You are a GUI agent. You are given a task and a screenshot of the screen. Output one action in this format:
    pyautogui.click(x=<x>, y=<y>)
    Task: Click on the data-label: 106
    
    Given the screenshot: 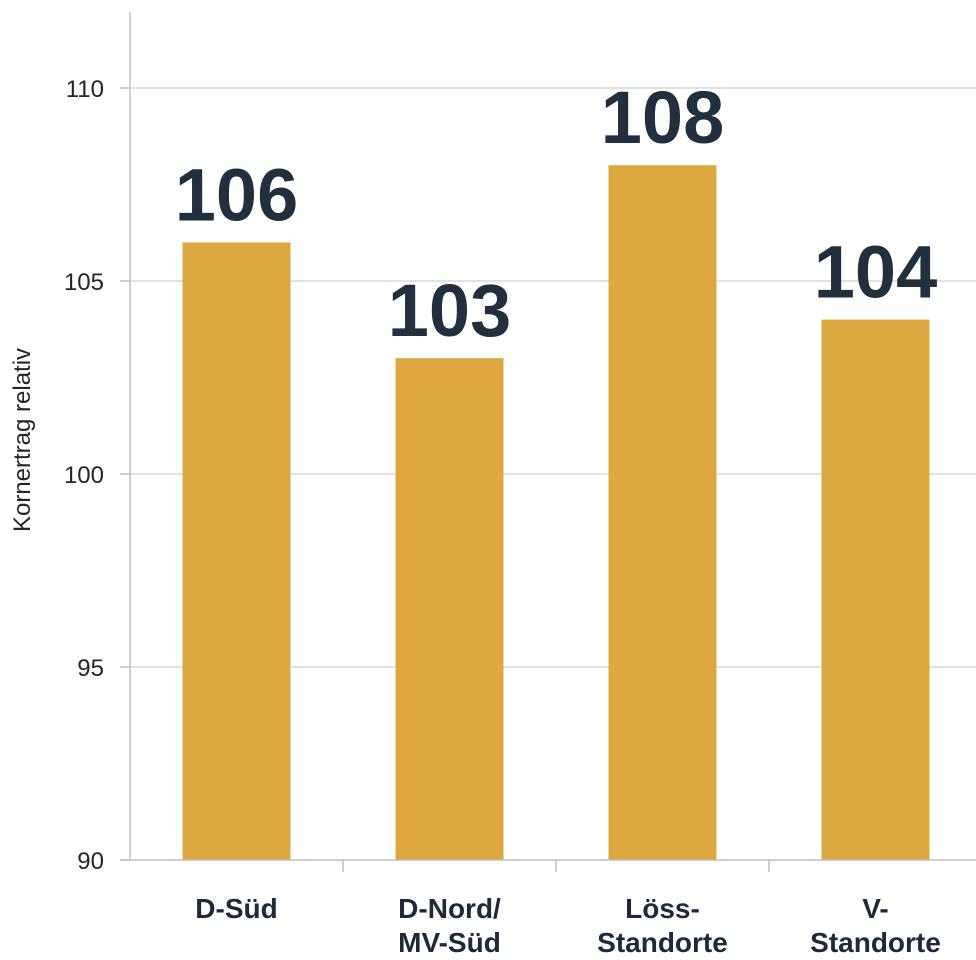 What is the action you would take?
    pyautogui.click(x=236, y=194)
    